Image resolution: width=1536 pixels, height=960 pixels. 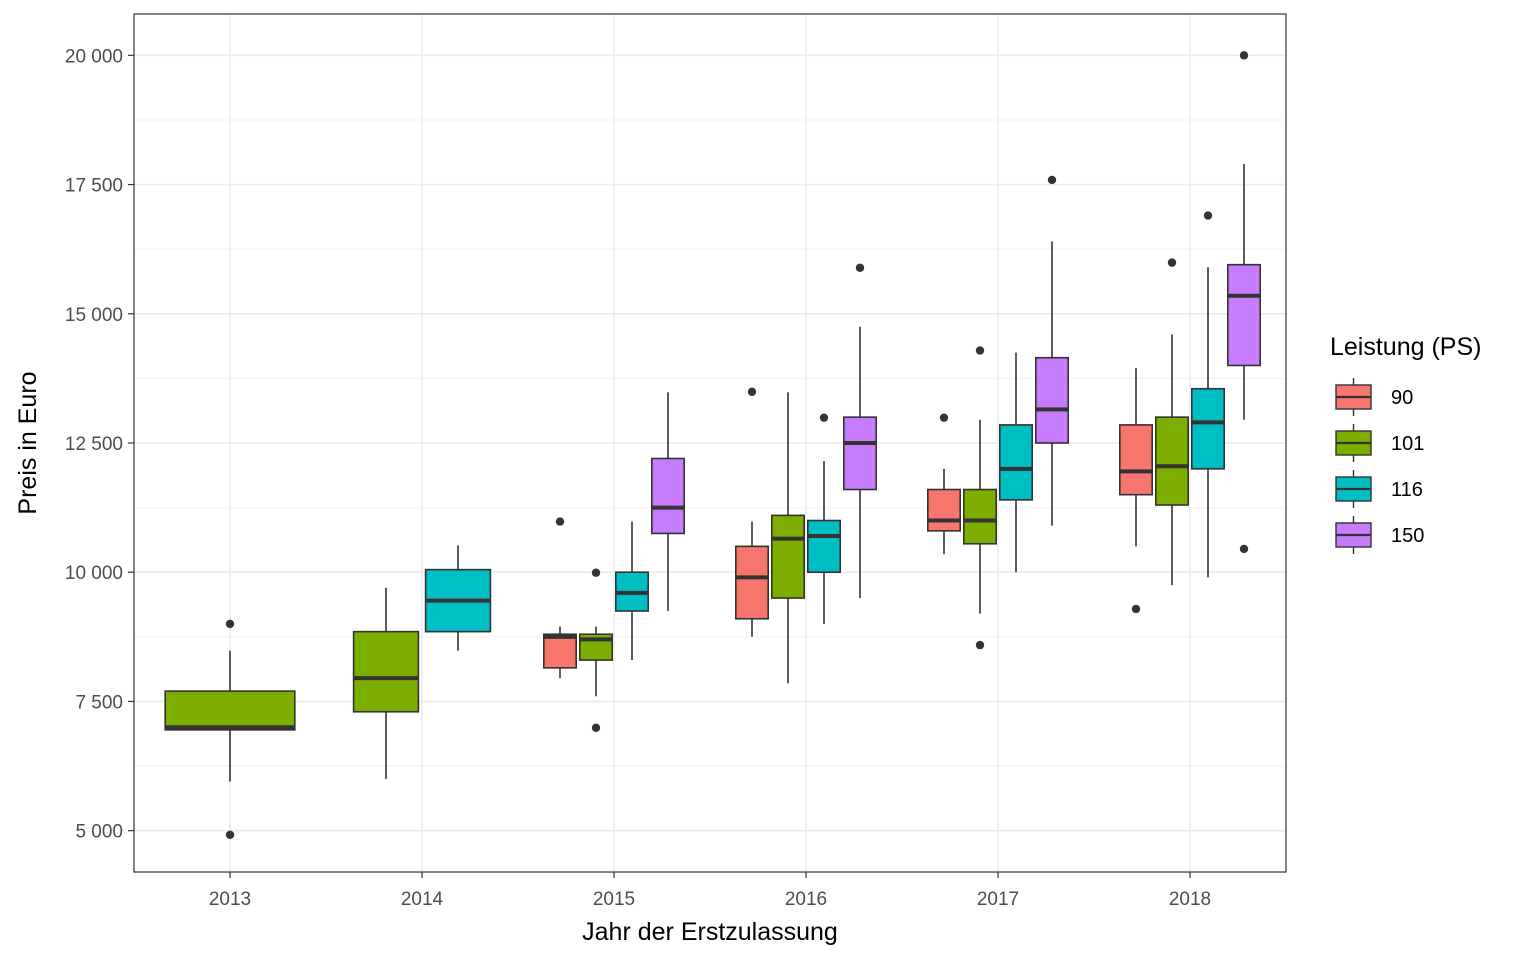 What do you see at coordinates (943, 484) in the screenshot?
I see `box-2017-90ps` at bounding box center [943, 484].